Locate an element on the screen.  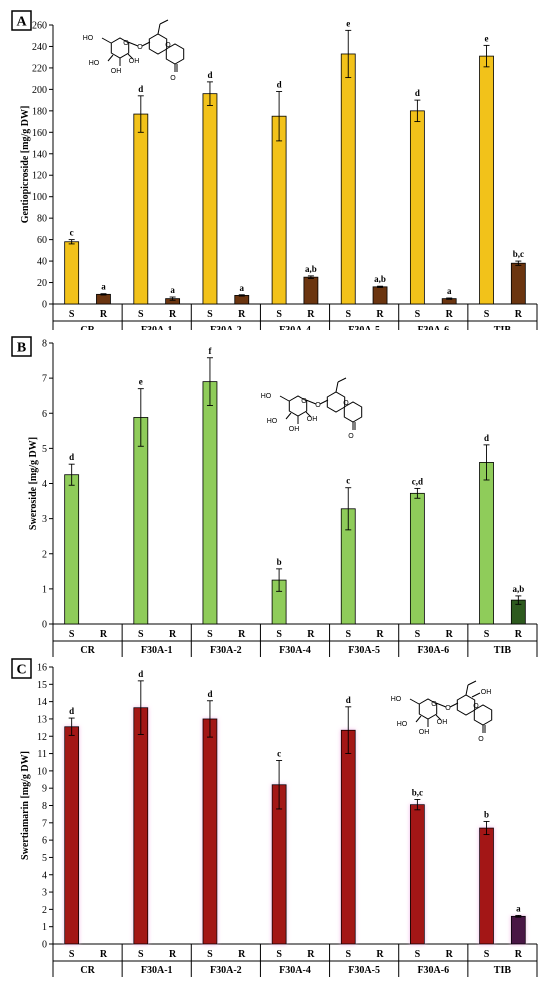
y-tick-label: 160 is located at coordinates (39, 133).